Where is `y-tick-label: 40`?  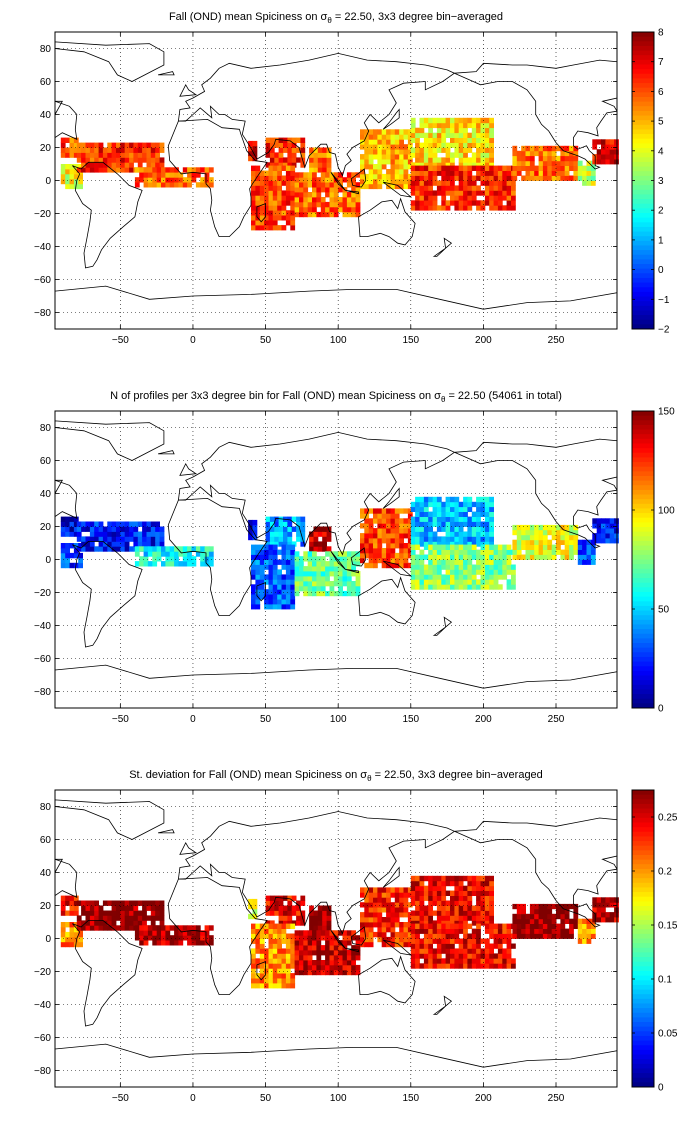
y-tick-label: 40 is located at coordinates (46, 115).